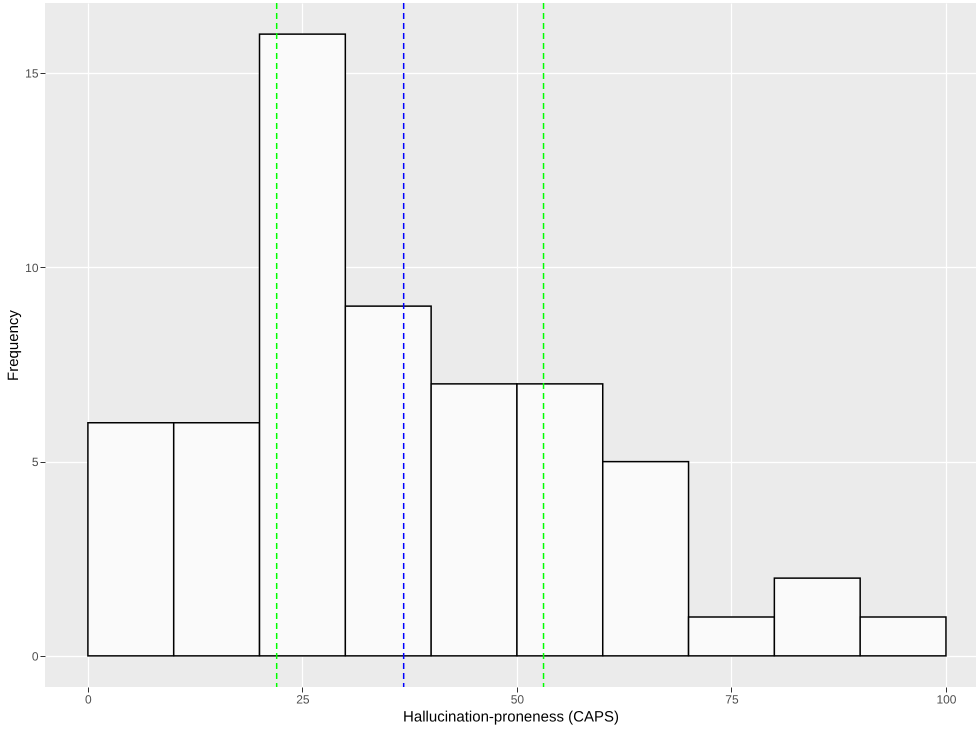 This screenshot has width=976, height=729. I want to click on y-axis-title: Frequency, so click(13, 345).